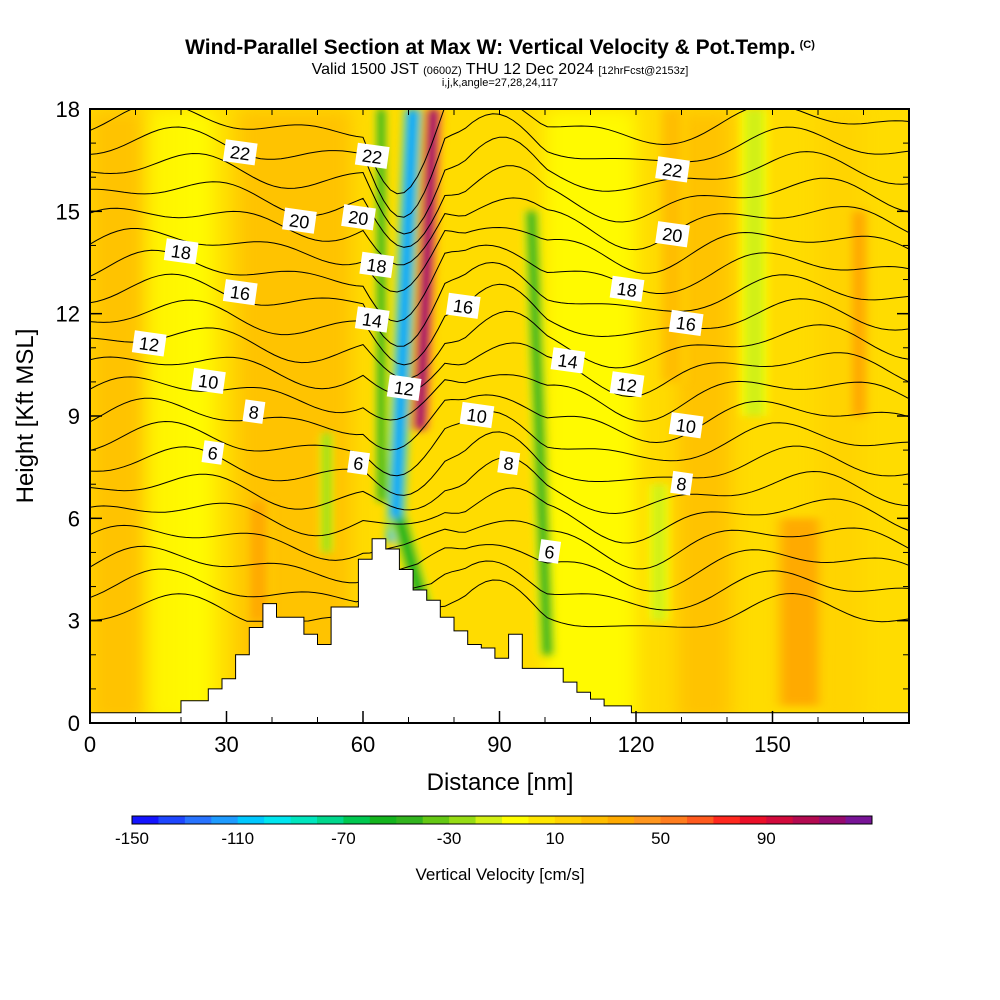  I want to click on contour-label-text: 16, so click(463, 307).